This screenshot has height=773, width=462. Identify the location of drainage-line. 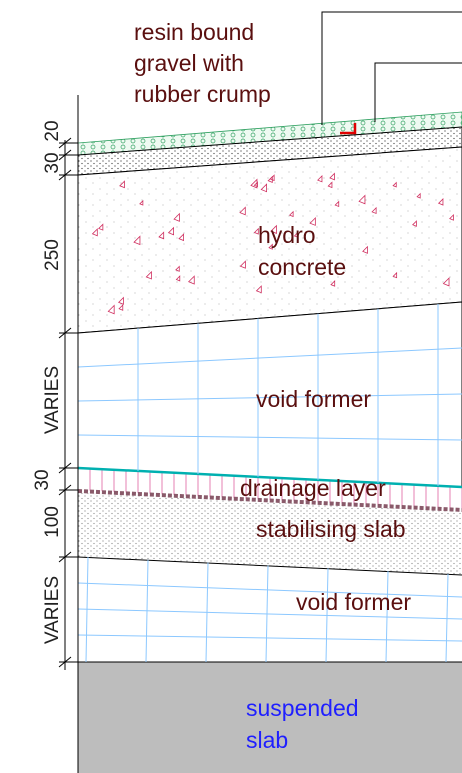
(269, 477).